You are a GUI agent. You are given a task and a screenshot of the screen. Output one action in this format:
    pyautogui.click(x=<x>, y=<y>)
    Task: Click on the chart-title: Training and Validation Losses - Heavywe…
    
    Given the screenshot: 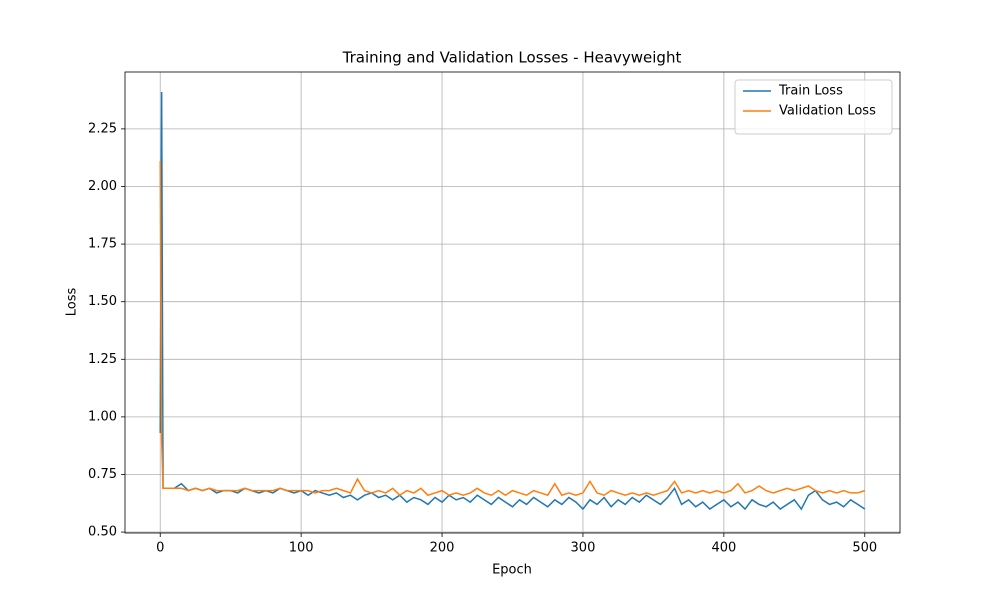 What is the action you would take?
    pyautogui.click(x=512, y=58)
    